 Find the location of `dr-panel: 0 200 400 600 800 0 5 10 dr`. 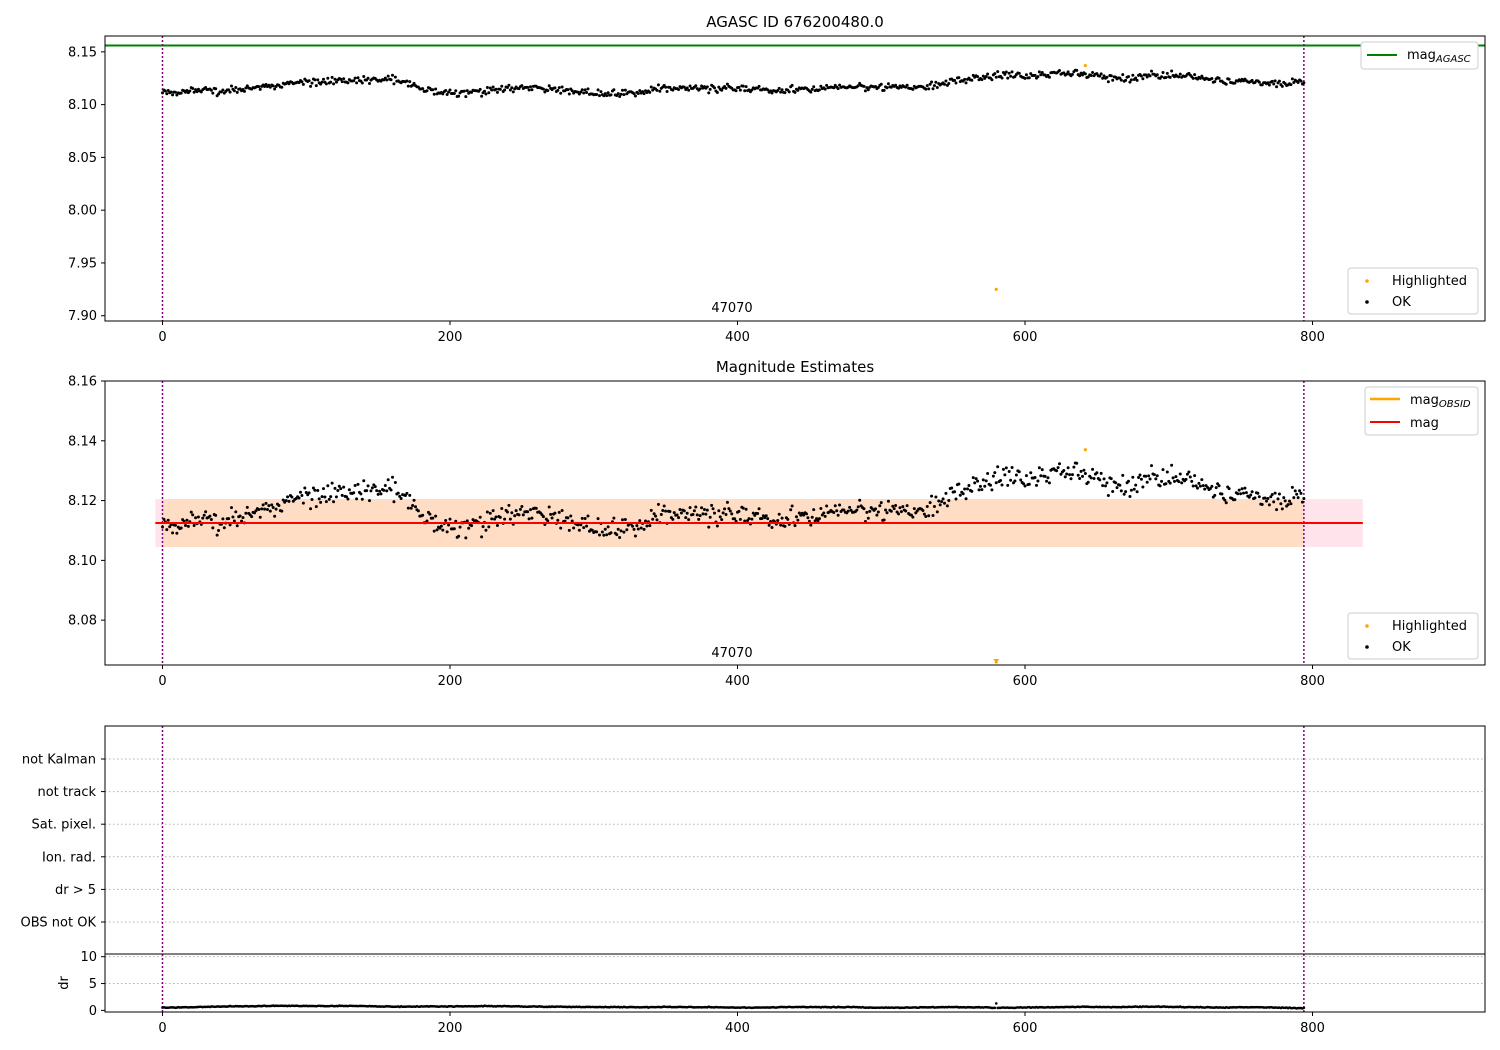

dr-panel: 0 200 400 600 800 0 5 10 dr is located at coordinates (771, 993).